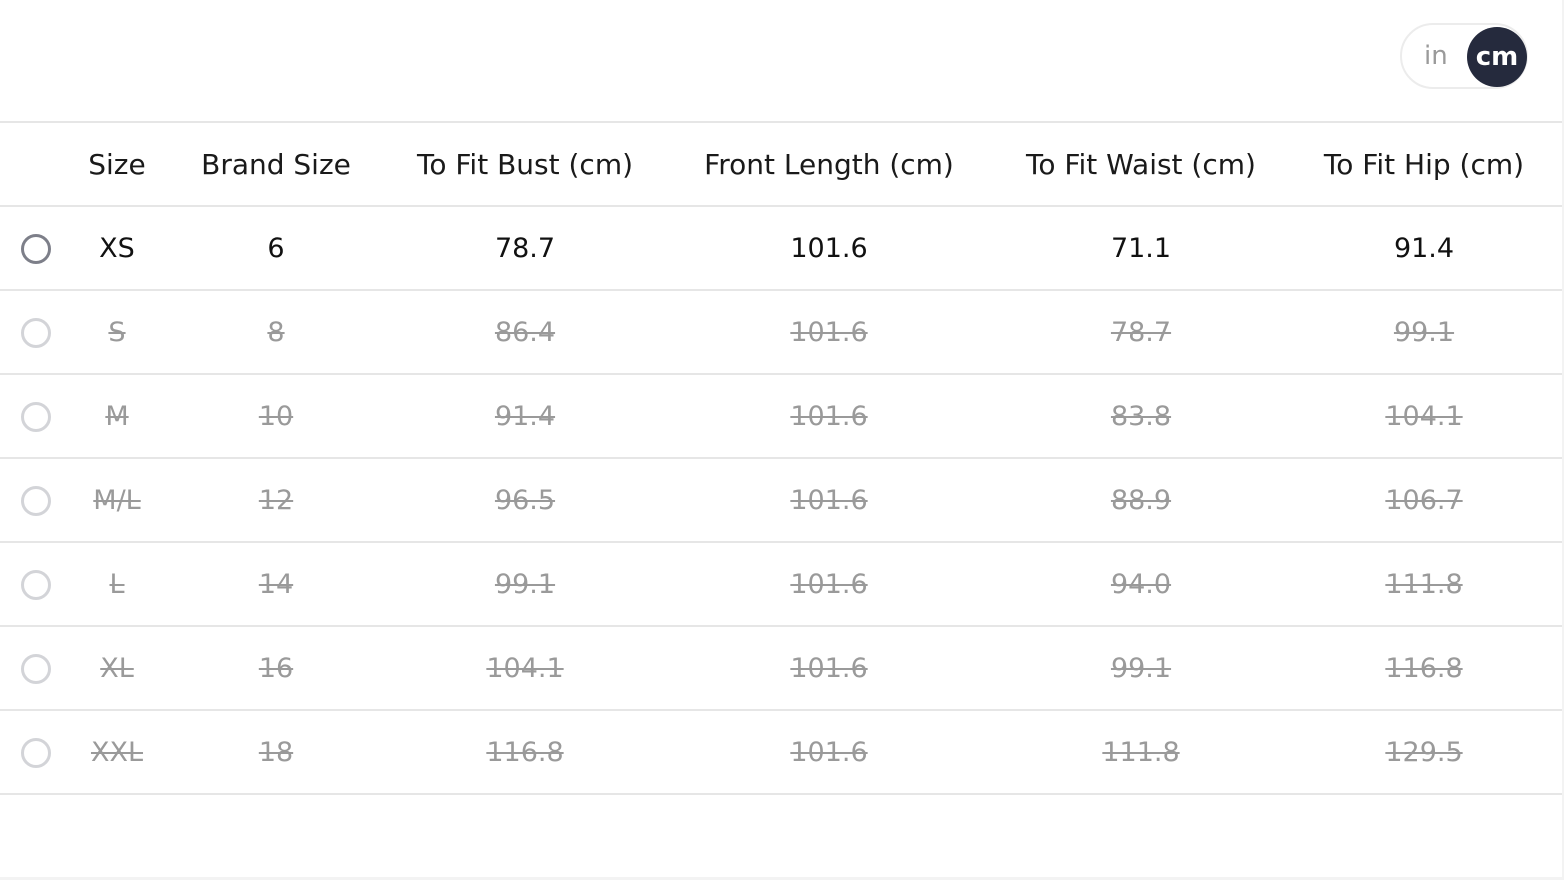 This screenshot has height=880, width=1564. Describe the element at coordinates (276, 500) in the screenshot. I see `cell-brand-size: 12` at that location.